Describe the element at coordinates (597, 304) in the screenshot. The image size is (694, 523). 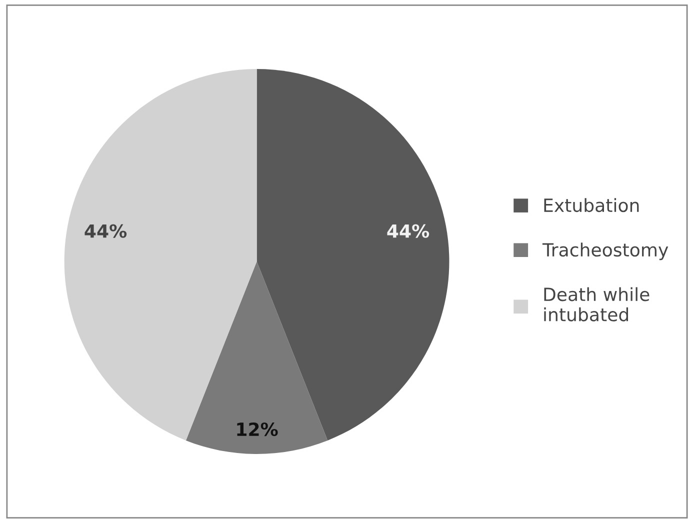
I see `legend-label: Death while intubated` at that location.